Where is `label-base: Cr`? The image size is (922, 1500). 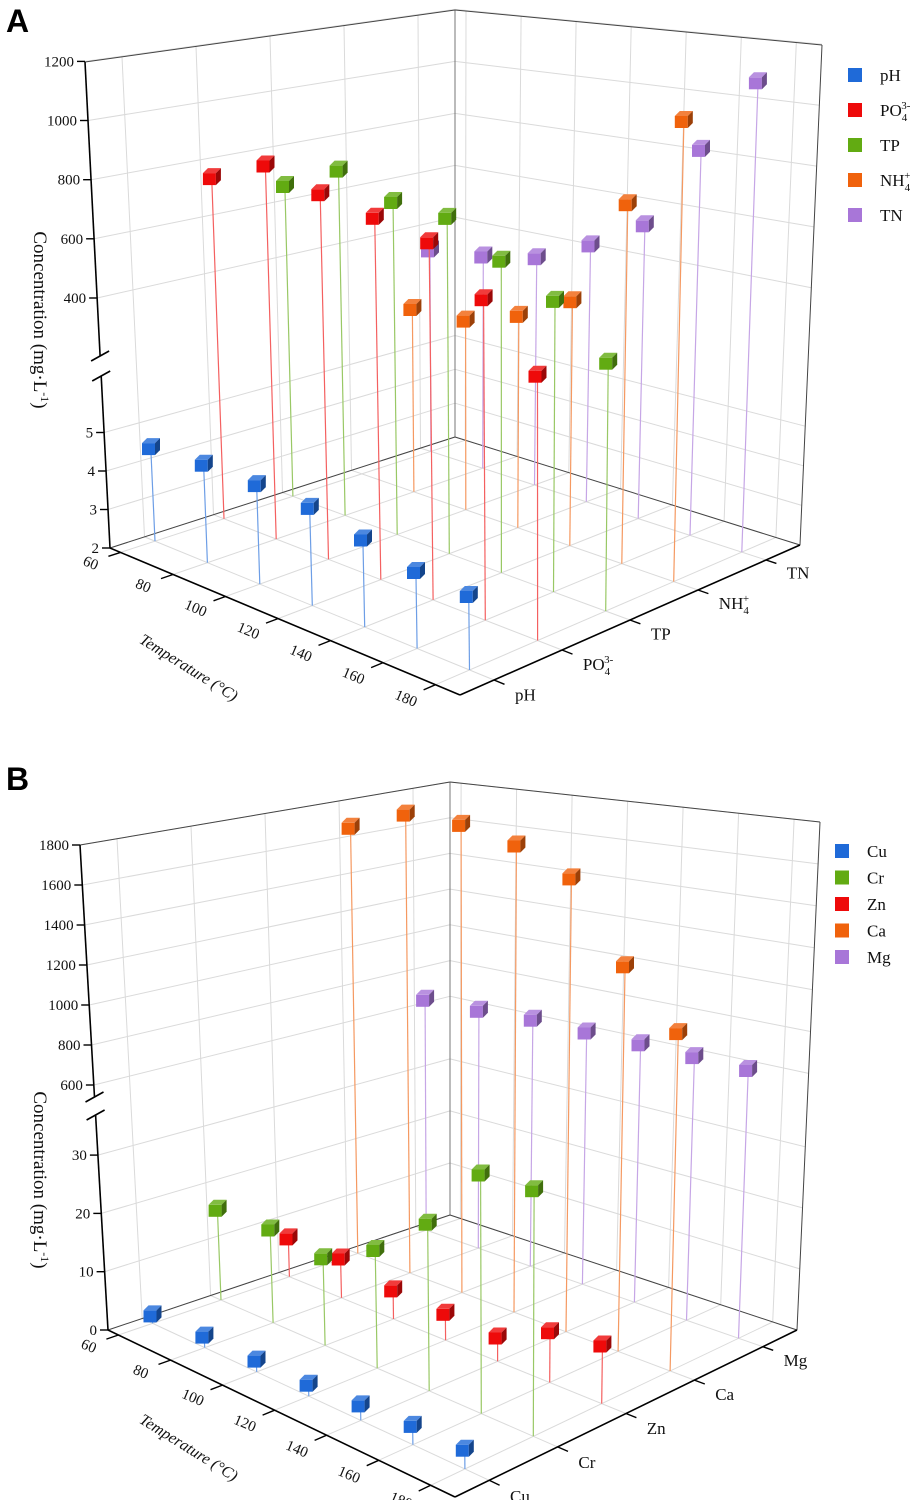
label-base: Cr is located at coordinates (586, 1462).